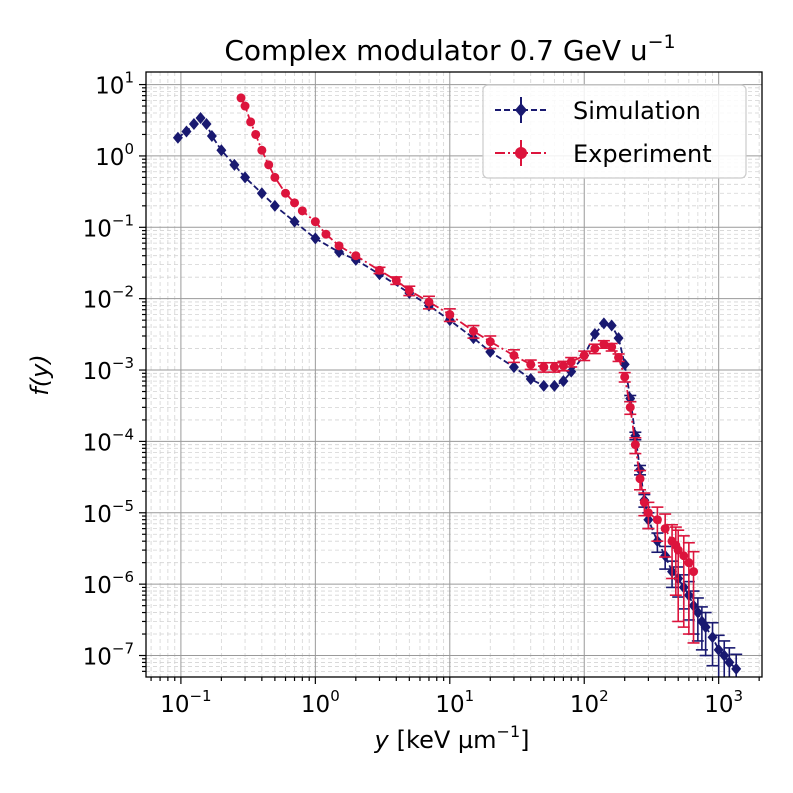 The height and width of the screenshot is (793, 793). Describe the element at coordinates (723, 702) in the screenshot. I see `x-tick-label: 10³` at that location.